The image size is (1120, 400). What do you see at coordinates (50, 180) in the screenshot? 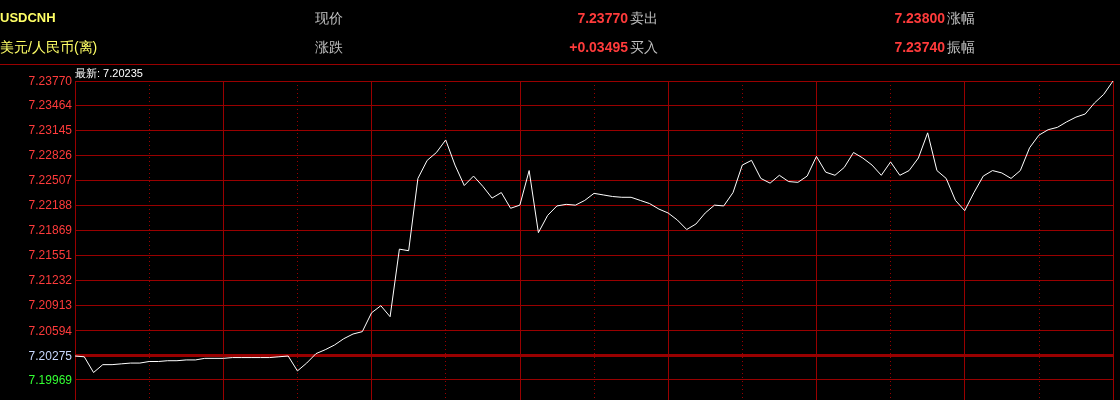
I see `y-tick-label: 7.22507` at bounding box center [50, 180].